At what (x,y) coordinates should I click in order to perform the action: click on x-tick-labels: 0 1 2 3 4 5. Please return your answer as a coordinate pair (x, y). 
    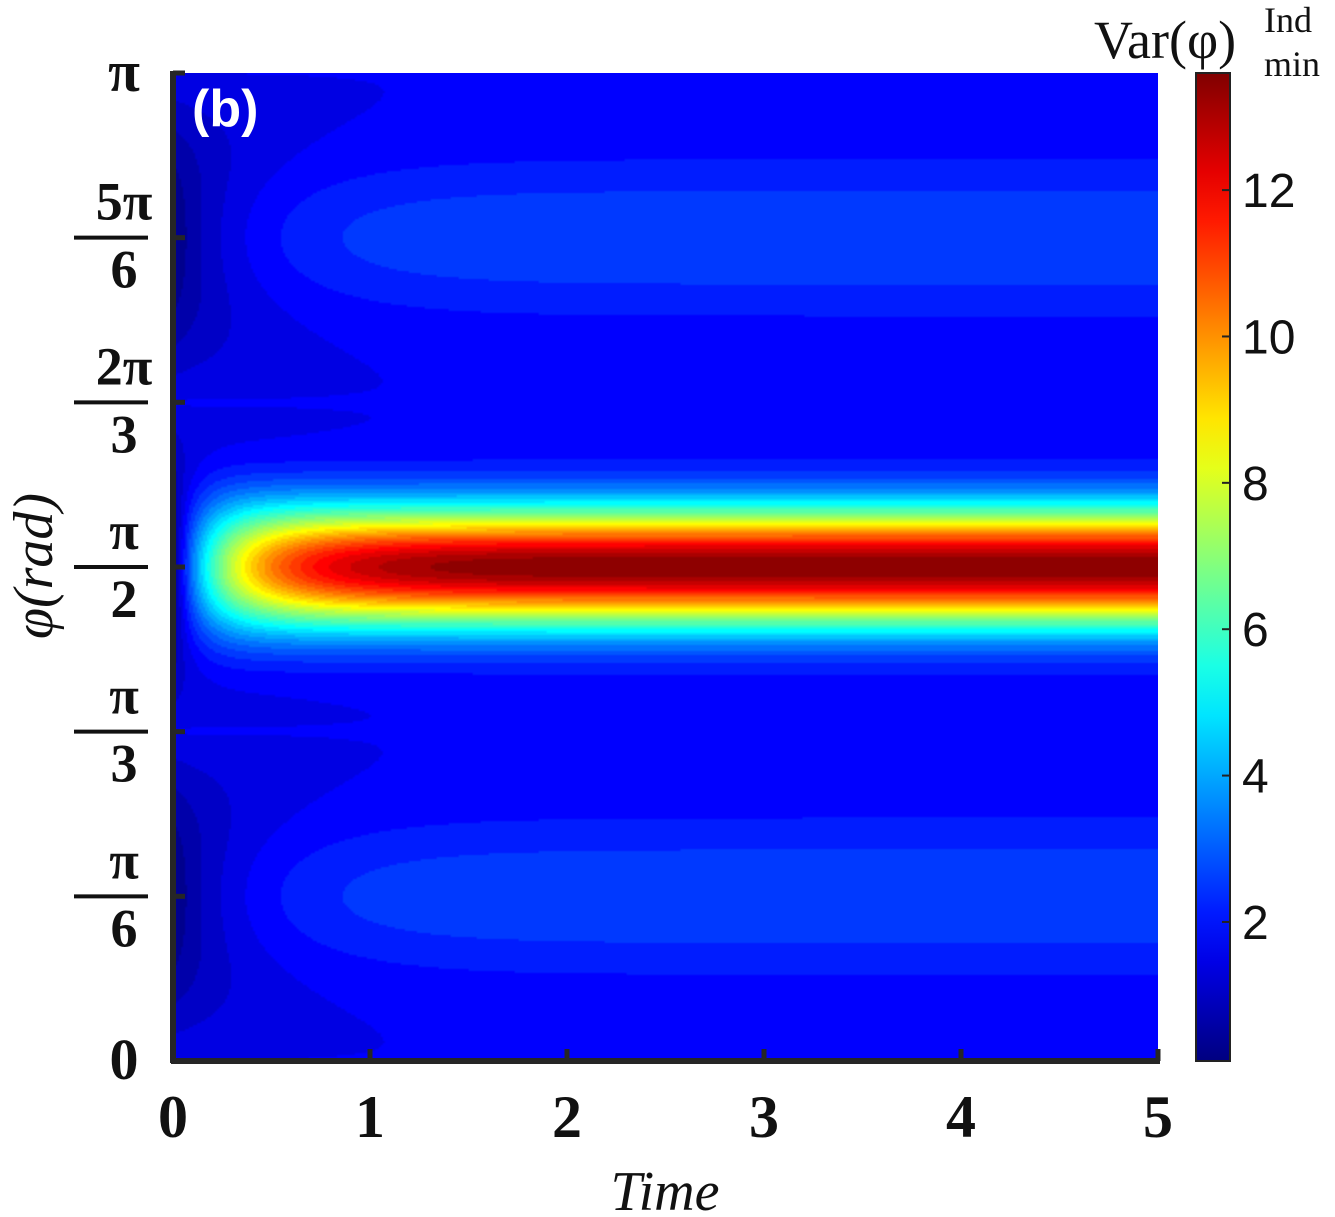
    Looking at the image, I should click on (665, 1117).